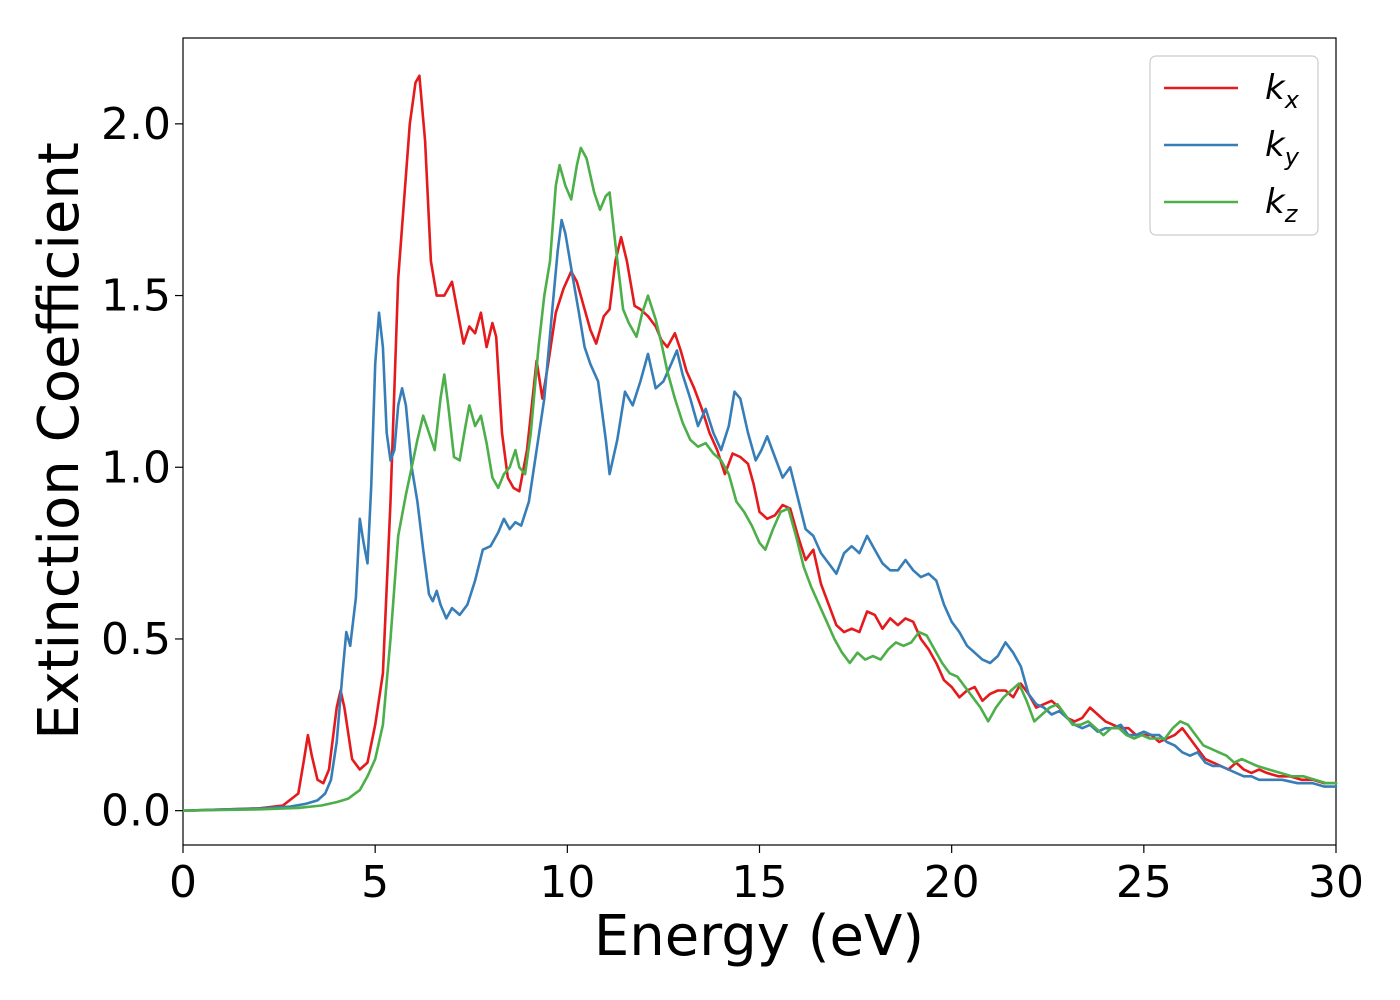  I want to click on x-tick-label: 15, so click(760, 882).